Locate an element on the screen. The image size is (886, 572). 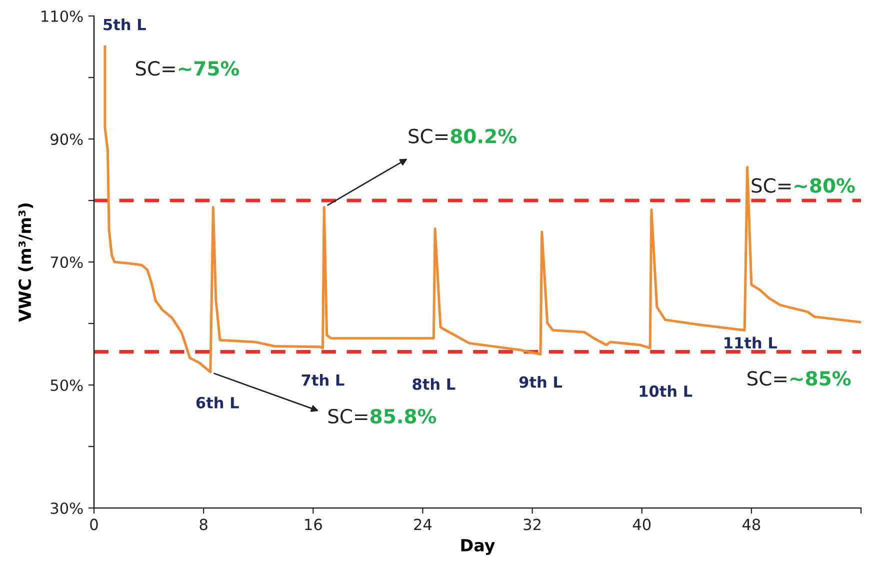
x-axis-title: Day is located at coordinates (478, 547).